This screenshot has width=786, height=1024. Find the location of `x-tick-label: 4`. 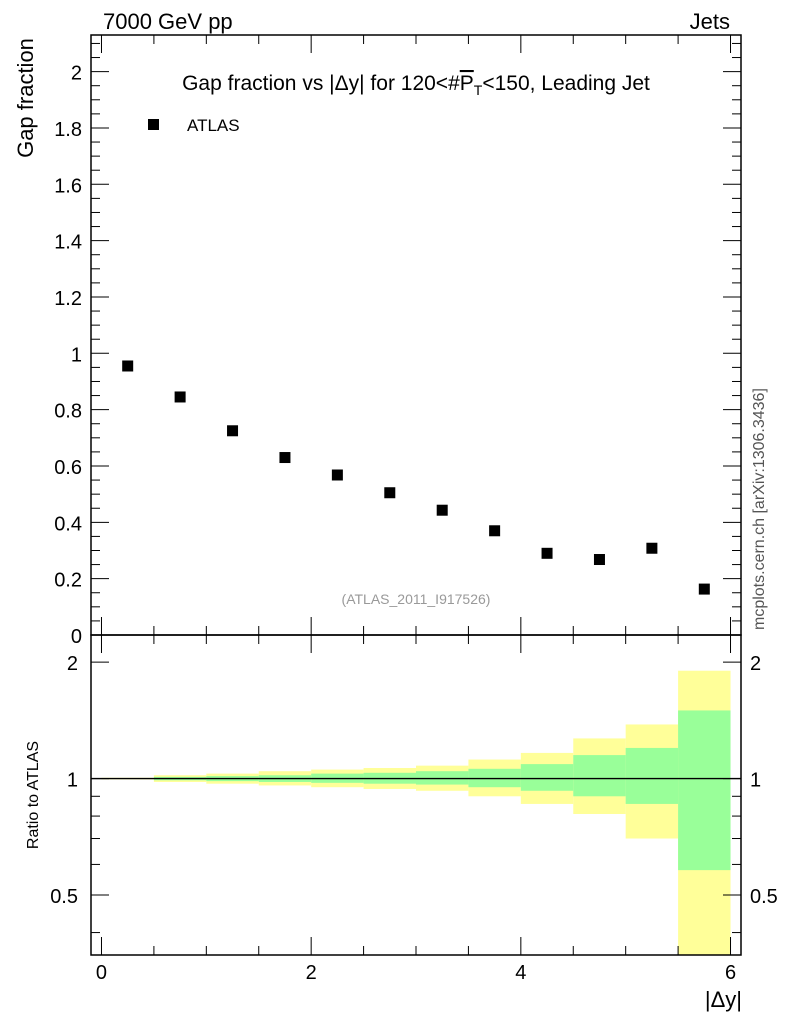

x-tick-label: 4 is located at coordinates (520, 973).